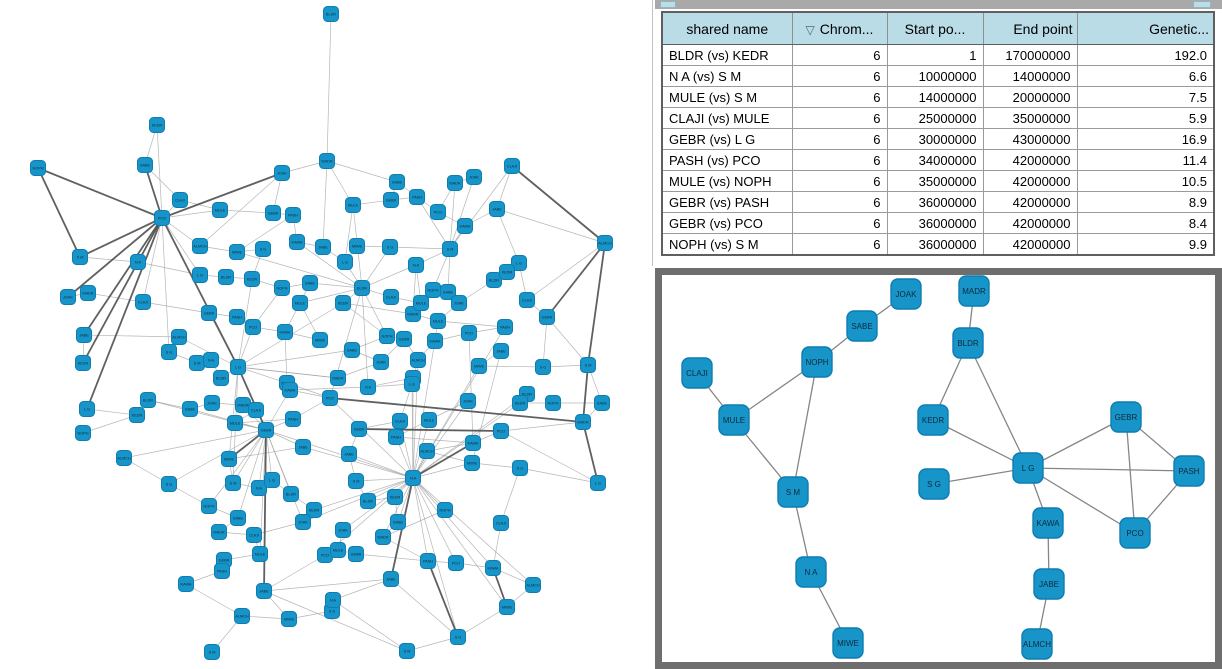 The image size is (1222, 669). What do you see at coordinates (727, 244) in the screenshot?
I see `cell-shared-name: NOPH (vs) S M` at bounding box center [727, 244].